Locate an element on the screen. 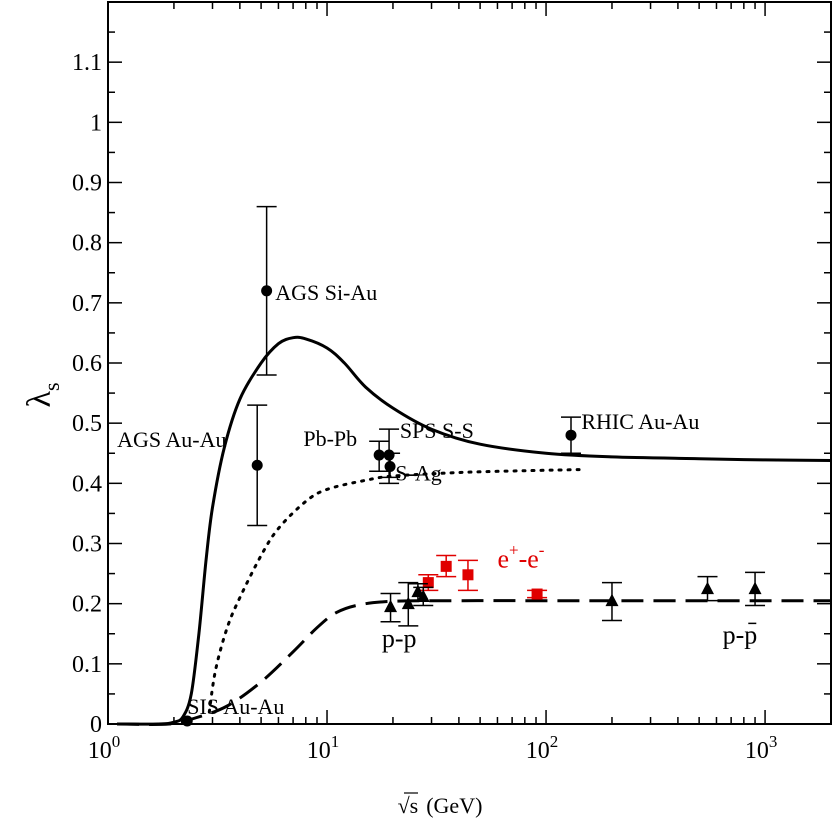 The image size is (834, 830). y-axis-label-subscript: s is located at coordinates (51, 386).